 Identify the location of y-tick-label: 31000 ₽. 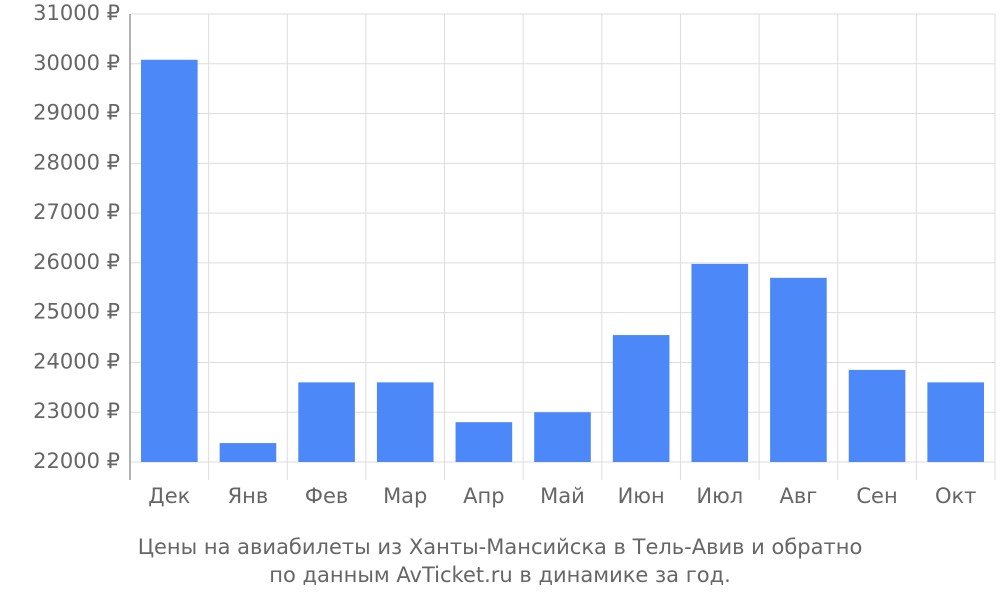
(76, 13).